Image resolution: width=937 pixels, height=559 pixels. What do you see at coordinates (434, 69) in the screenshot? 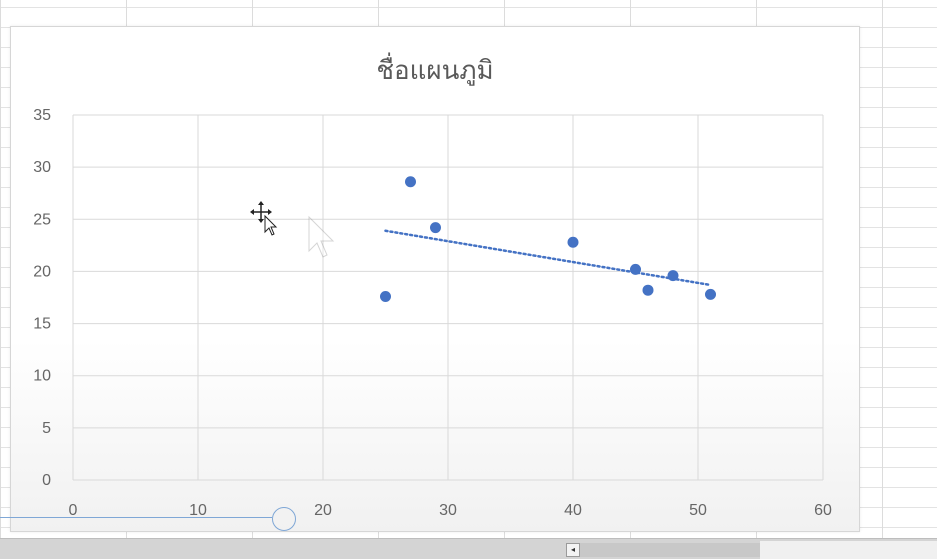
I see `chart-title: ชื่อแผนภูมิ` at bounding box center [434, 69].